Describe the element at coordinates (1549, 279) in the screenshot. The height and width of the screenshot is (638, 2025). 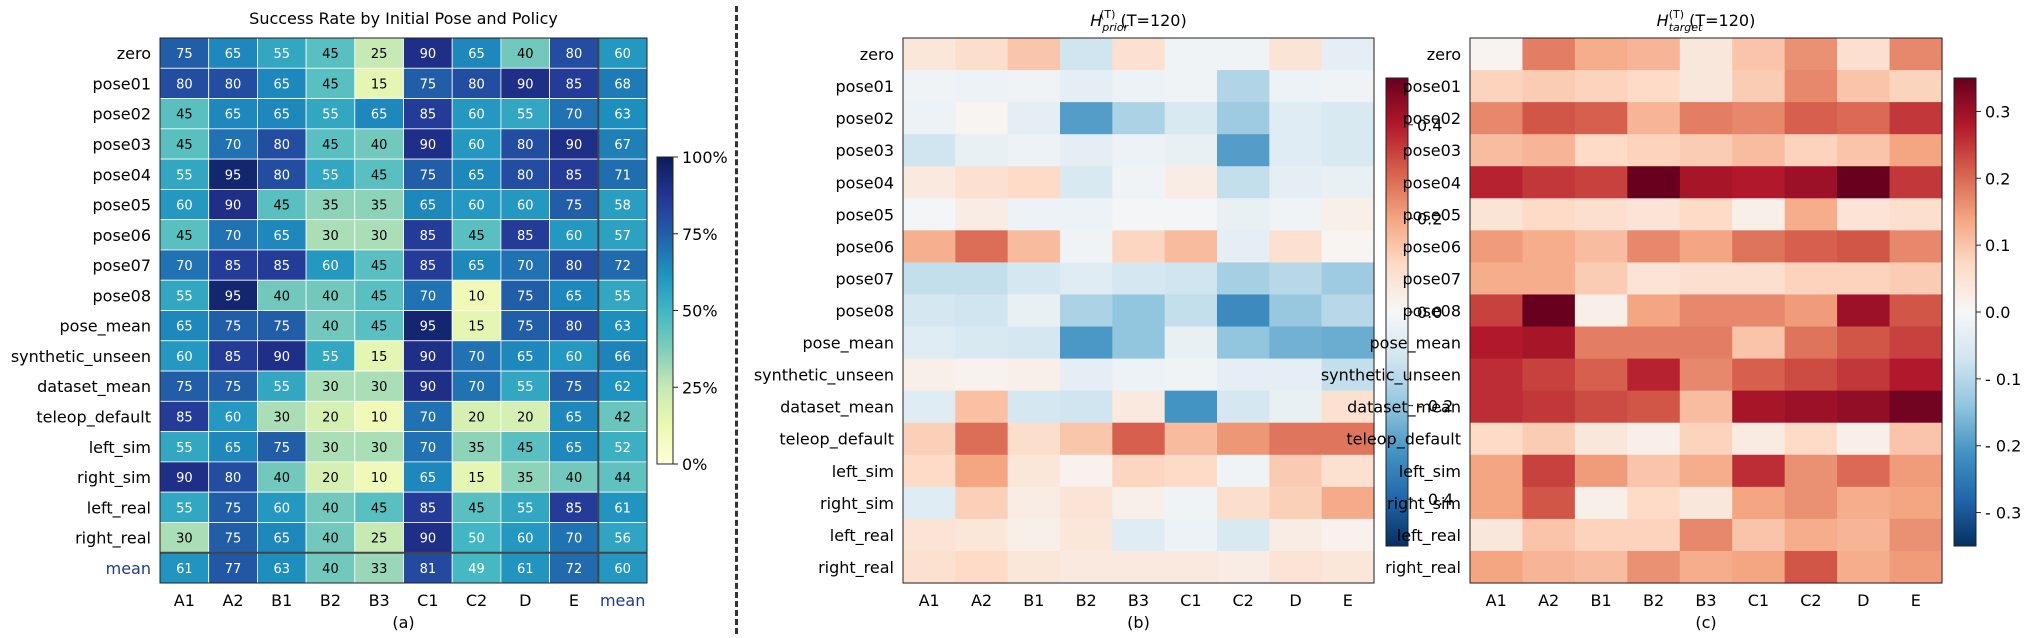
I see `heatmap-3-cell-pose07-a2` at that location.